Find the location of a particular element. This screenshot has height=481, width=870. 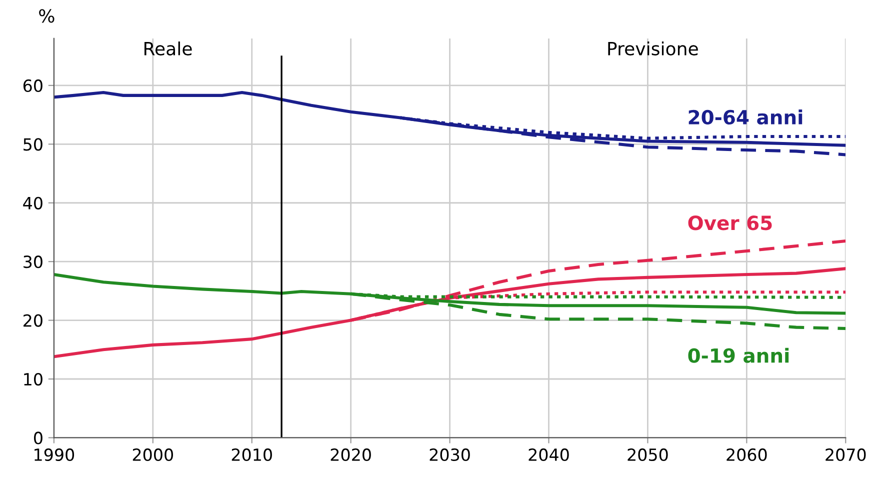

y-tick-label: 60 is located at coordinates (32, 85).